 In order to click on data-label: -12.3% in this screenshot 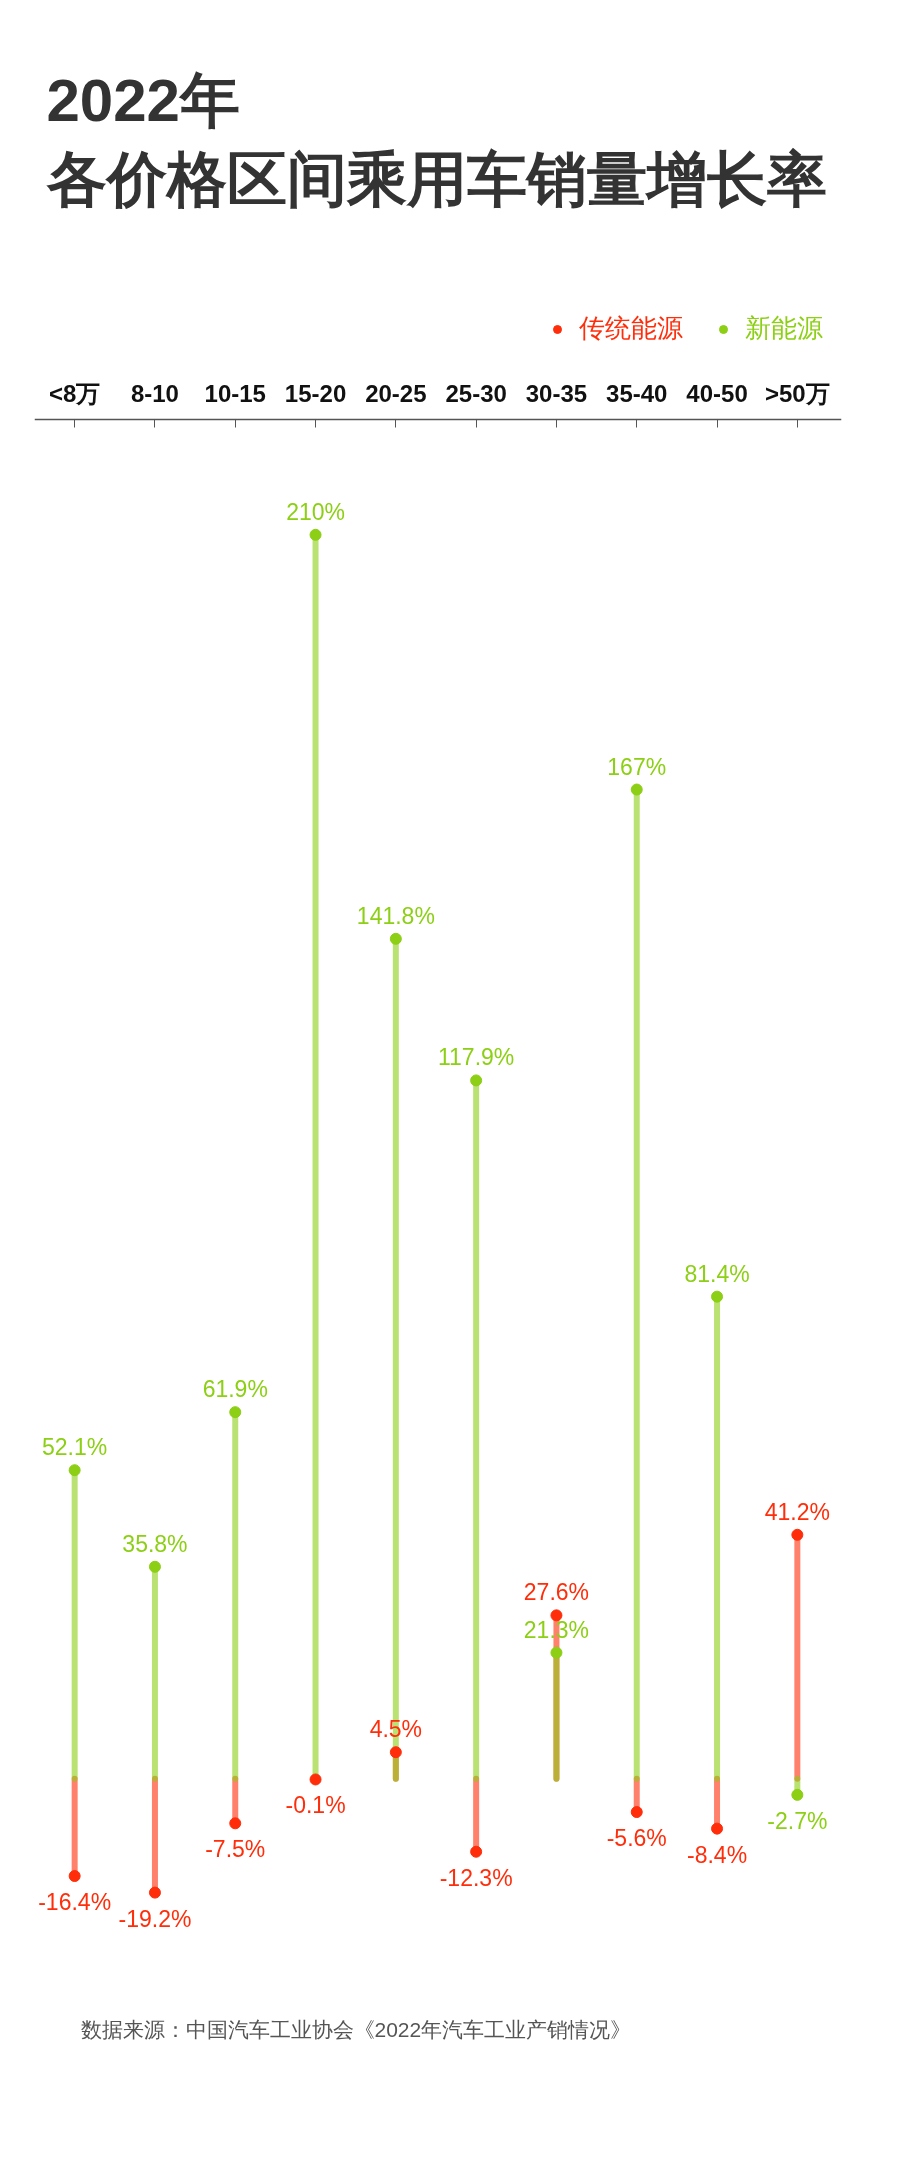, I will do `click(476, 1877)`.